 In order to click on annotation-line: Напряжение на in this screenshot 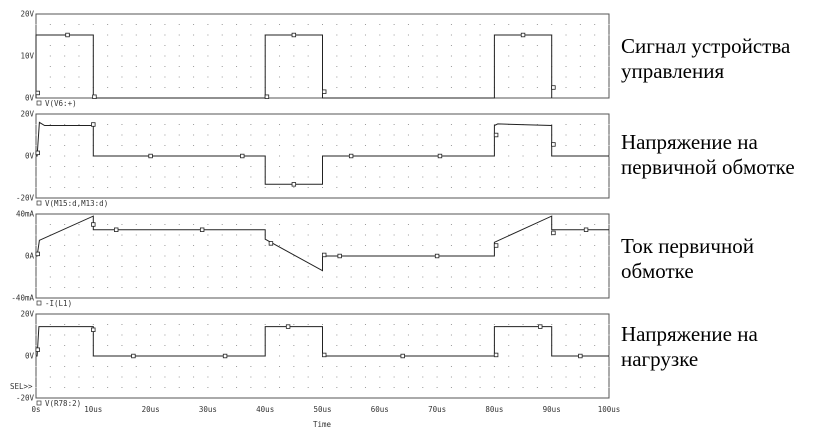, I will do `click(689, 142)`.